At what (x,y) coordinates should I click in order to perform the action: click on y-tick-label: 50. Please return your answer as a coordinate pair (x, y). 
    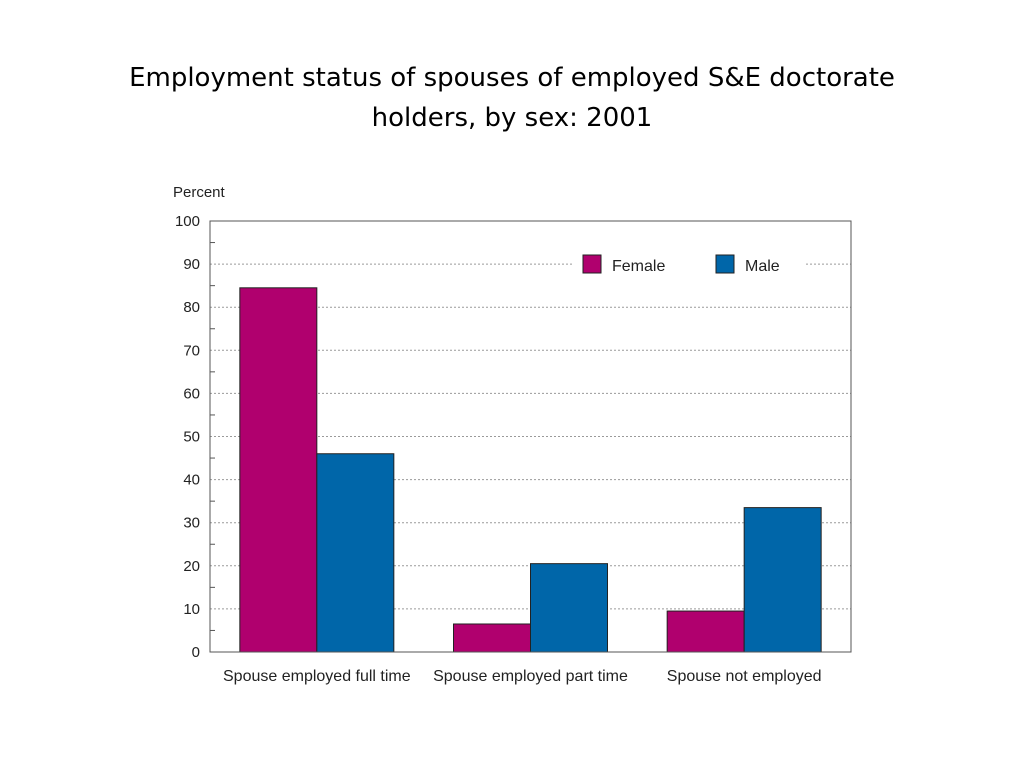
    Looking at the image, I should click on (191, 437).